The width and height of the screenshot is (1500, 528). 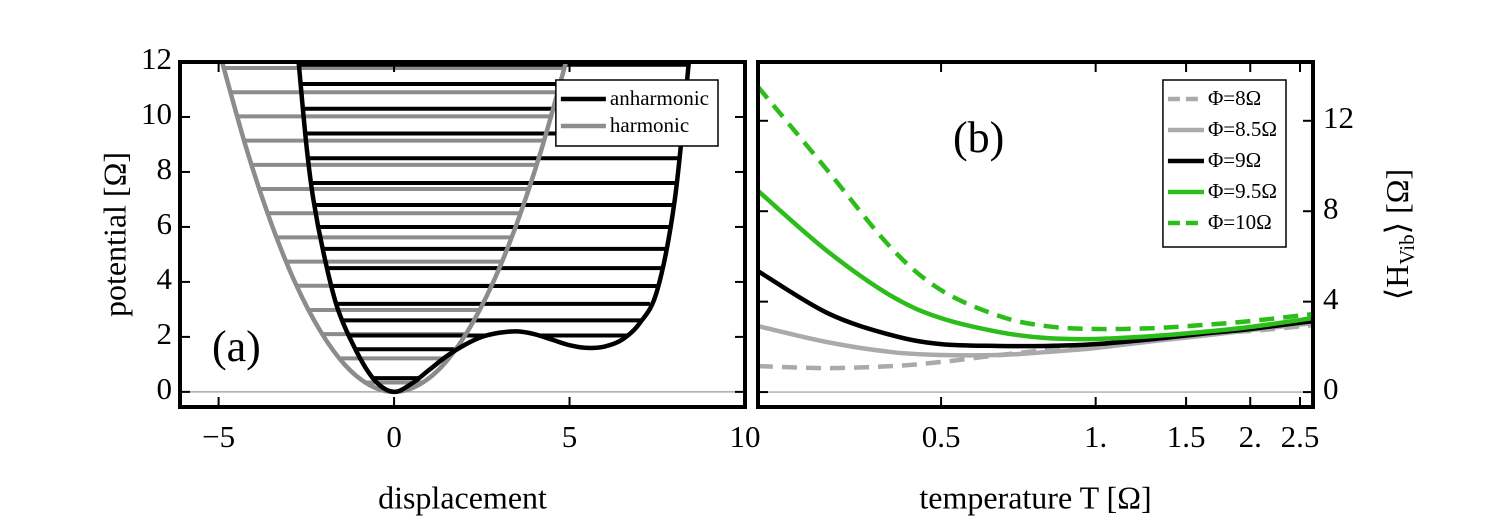 I want to click on legend-label: Φ=8.5Ω, so click(x=1242, y=129).